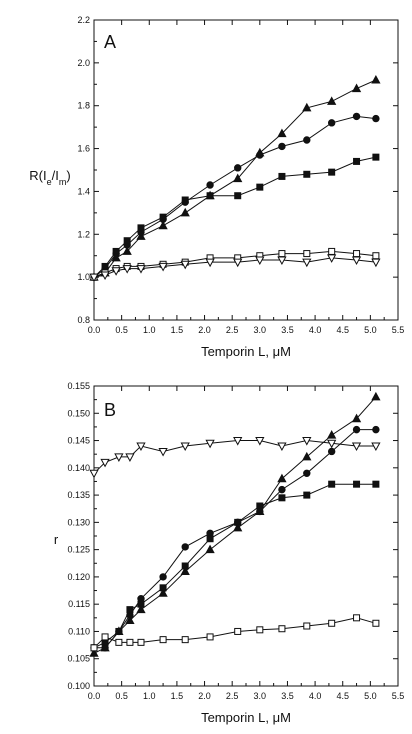 This screenshot has height=734, width=412. What do you see at coordinates (49, 182) in the screenshot?
I see `panel-a-ylabel-sub1: e` at bounding box center [49, 182].